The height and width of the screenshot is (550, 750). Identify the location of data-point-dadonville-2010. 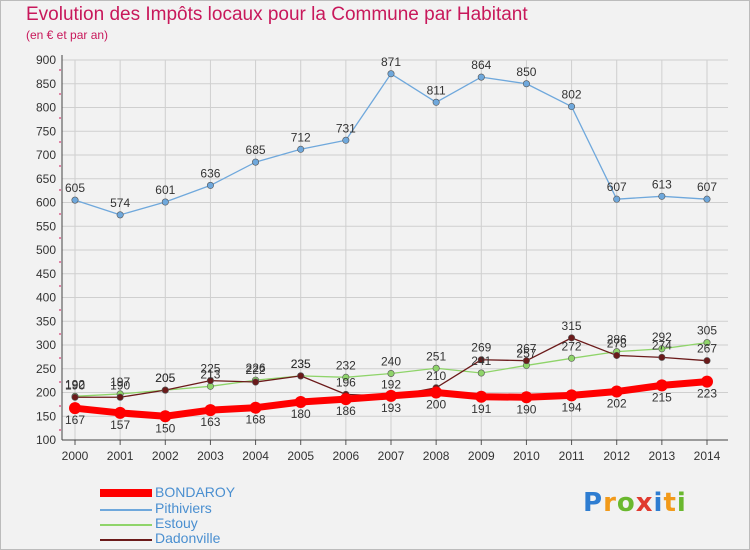
(526, 361).